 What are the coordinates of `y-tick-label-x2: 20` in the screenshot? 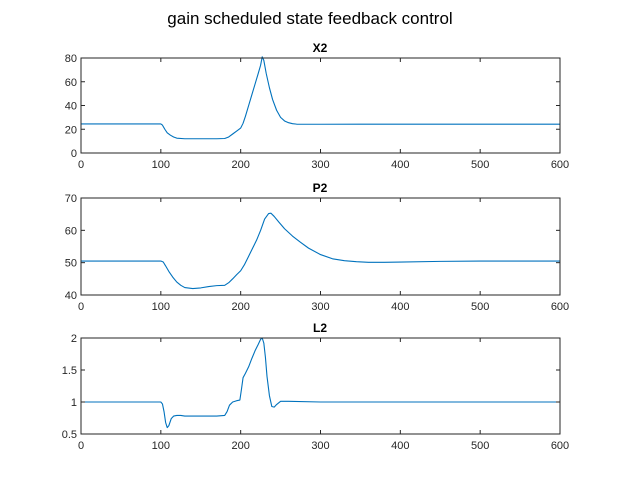 It's located at (71, 130).